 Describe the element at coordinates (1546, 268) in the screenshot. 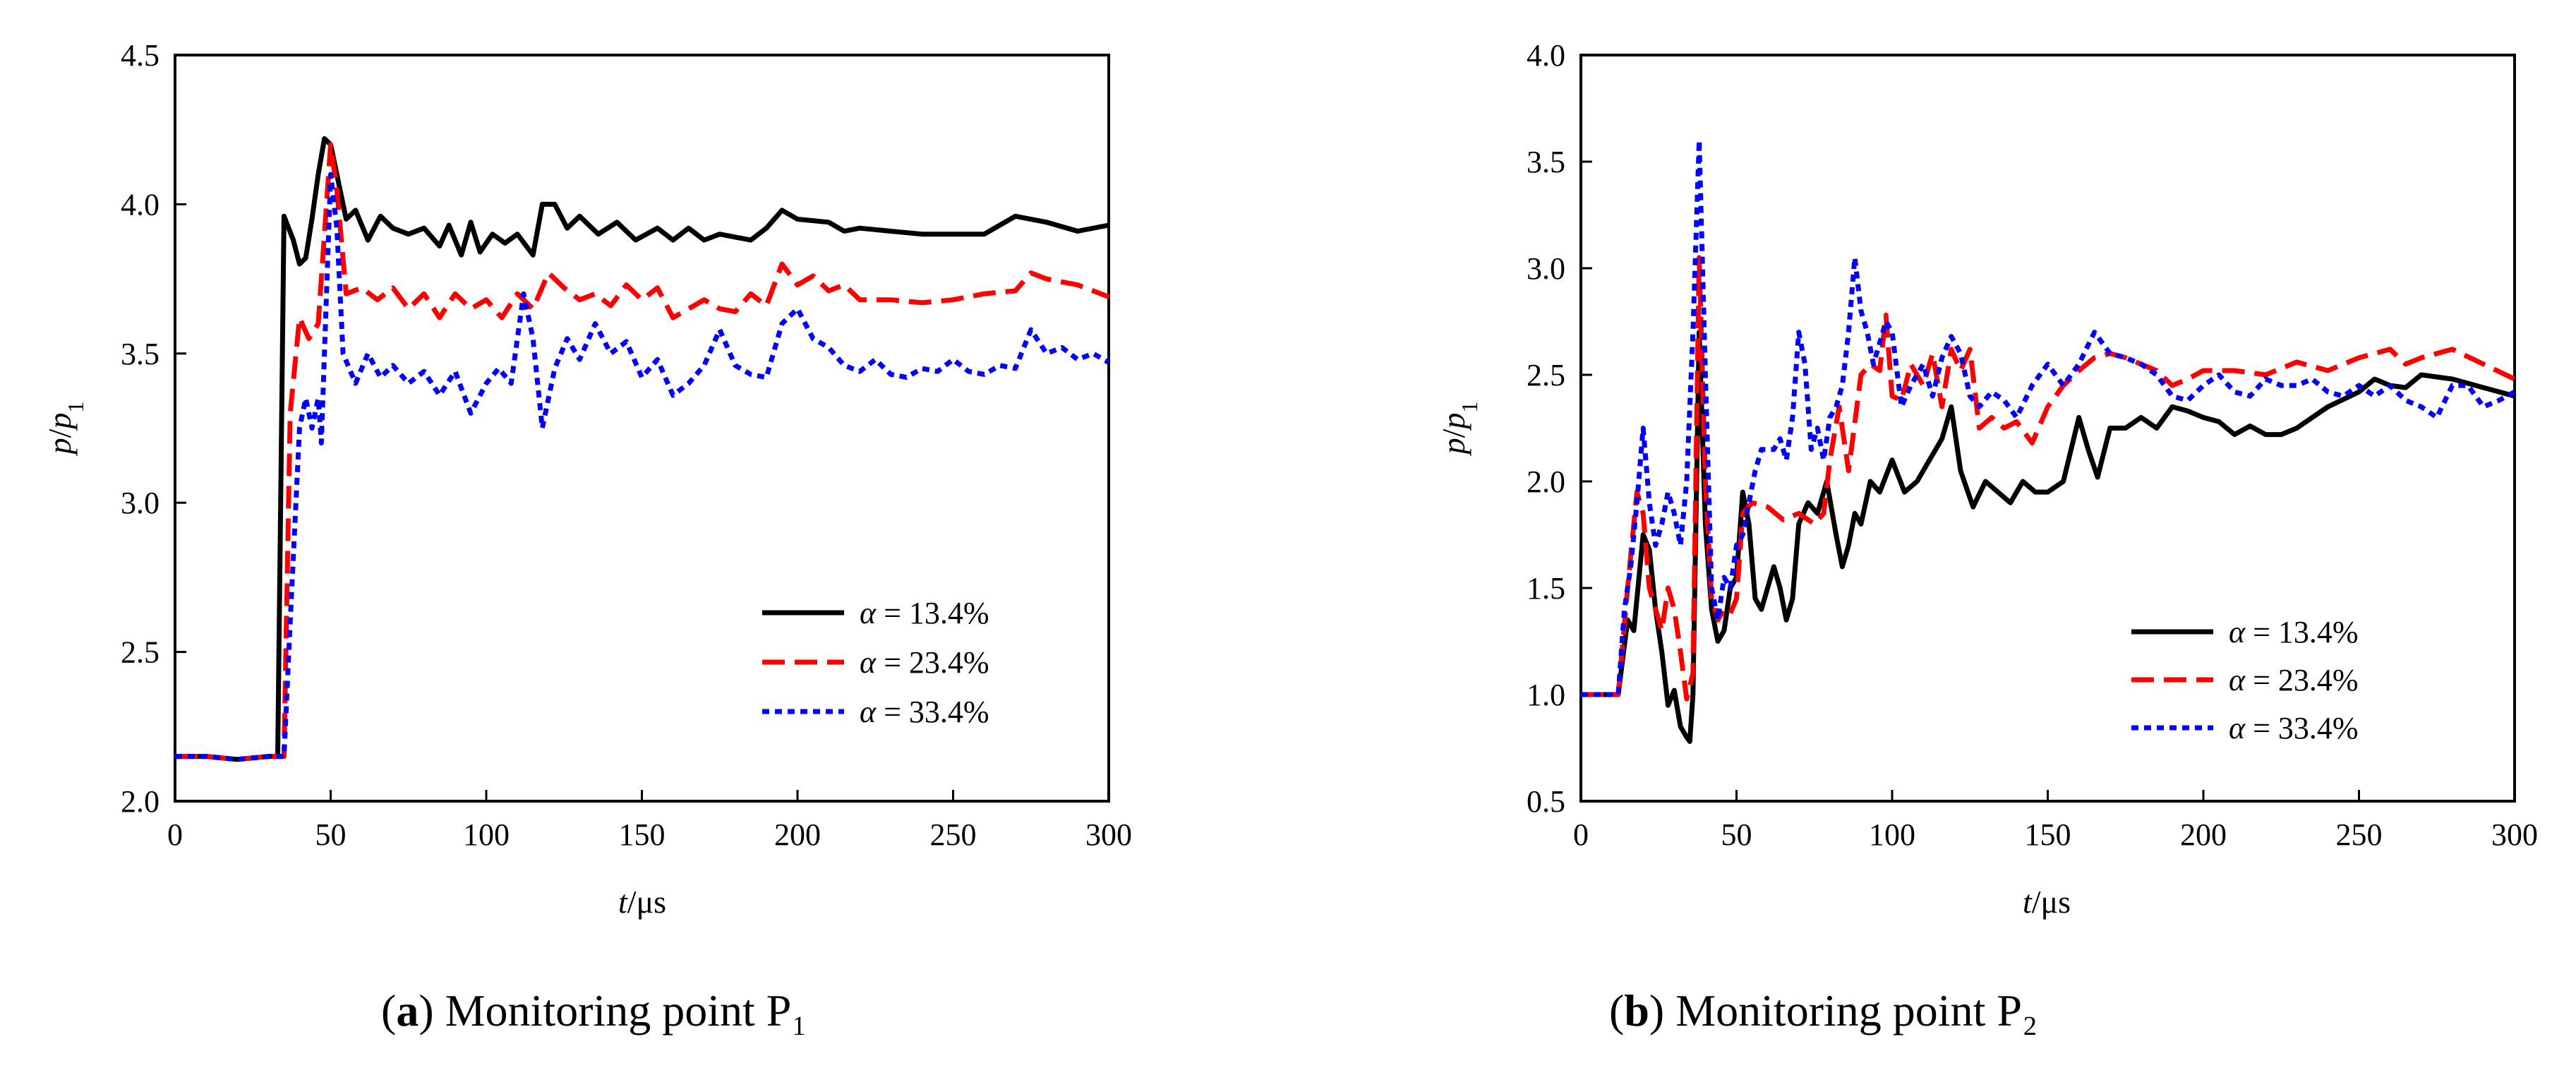

I see `y-tick-label-b: 3.0` at that location.